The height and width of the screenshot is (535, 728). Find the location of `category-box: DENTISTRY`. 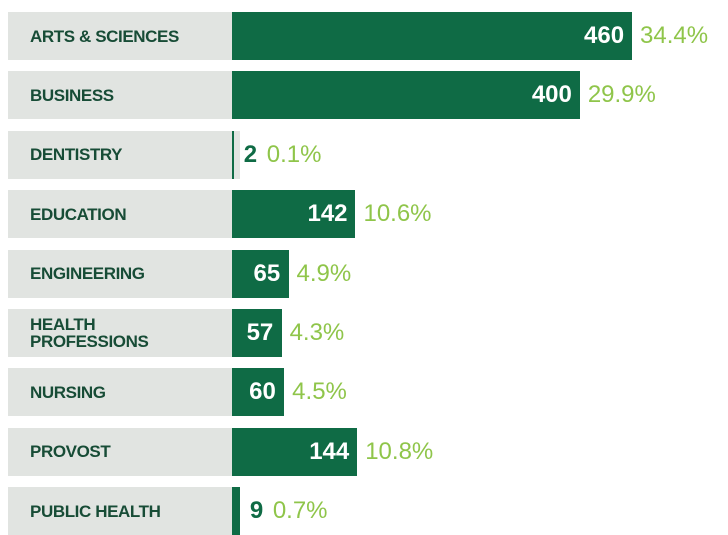

category-box: DENTISTRY is located at coordinates (124, 154).